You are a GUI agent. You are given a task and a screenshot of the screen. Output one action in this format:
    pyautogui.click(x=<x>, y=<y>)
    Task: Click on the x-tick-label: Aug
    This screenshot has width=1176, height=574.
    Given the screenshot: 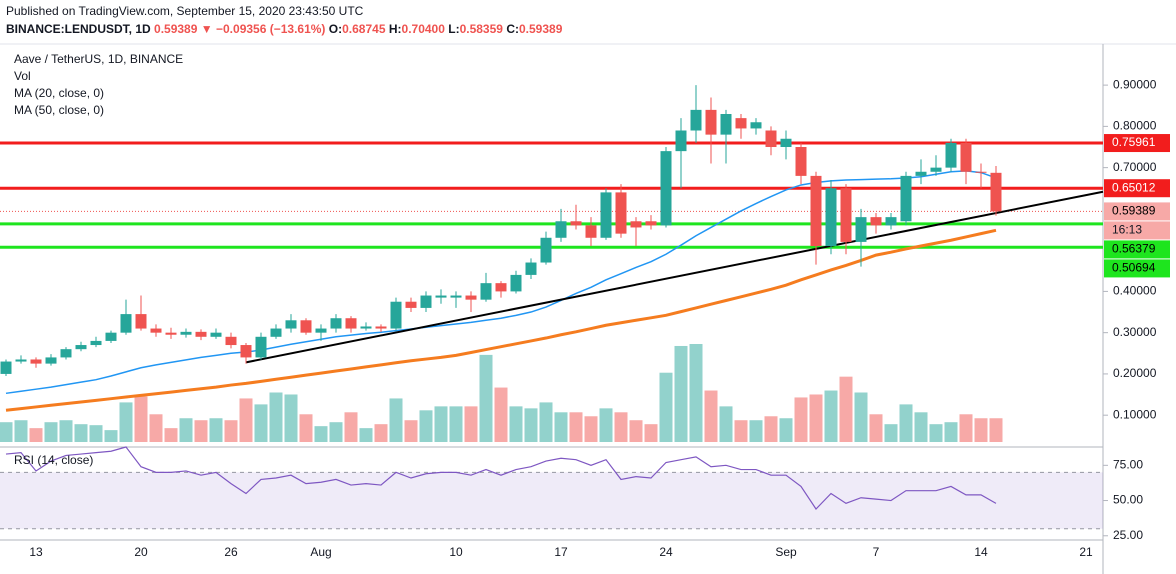 What is the action you would take?
    pyautogui.click(x=320, y=552)
    